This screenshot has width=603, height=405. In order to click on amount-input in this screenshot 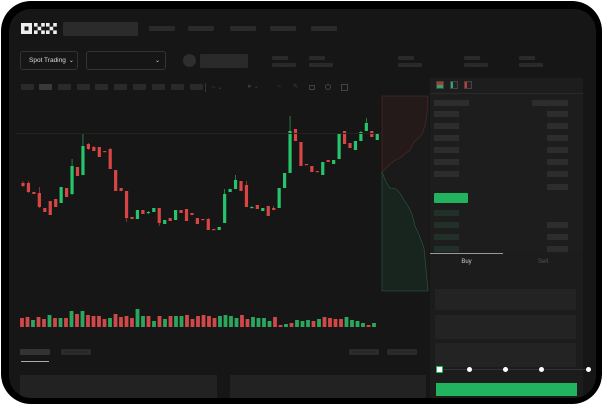, I will do `click(505, 327)`.